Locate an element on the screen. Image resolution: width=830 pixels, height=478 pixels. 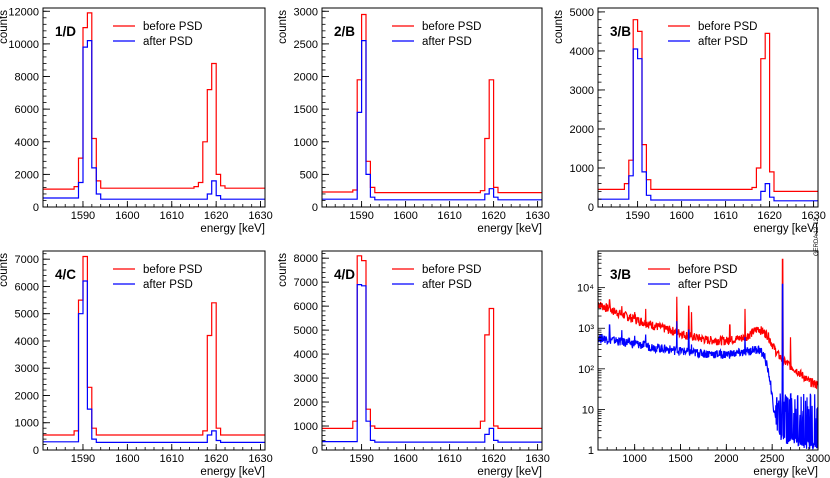
series-after-psd-p3 is located at coordinates (708, 125).